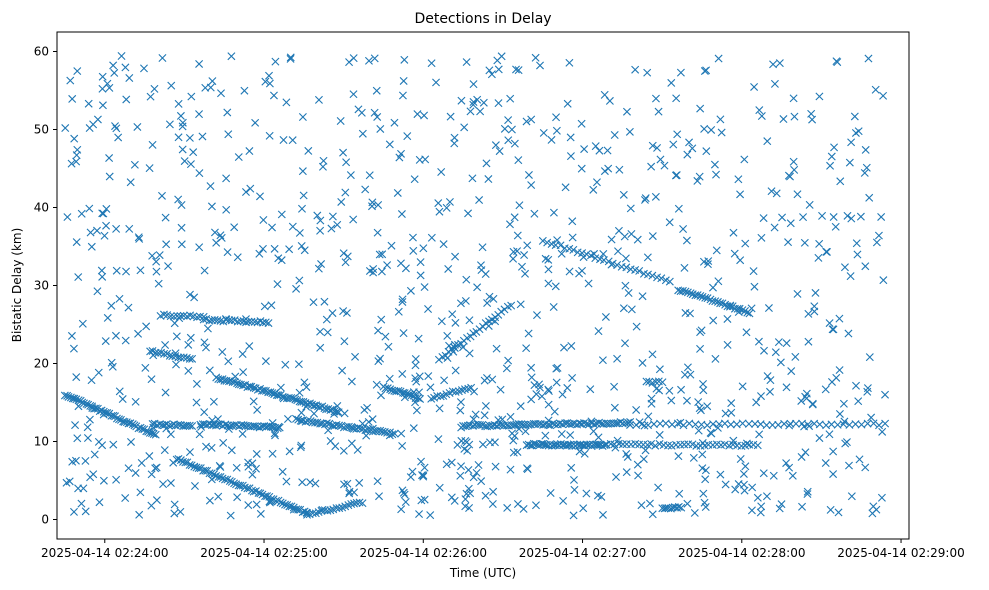 The height and width of the screenshot is (590, 989). I want to click on x-tick-label: 2025-04-14 02:27:00, so click(582, 553).